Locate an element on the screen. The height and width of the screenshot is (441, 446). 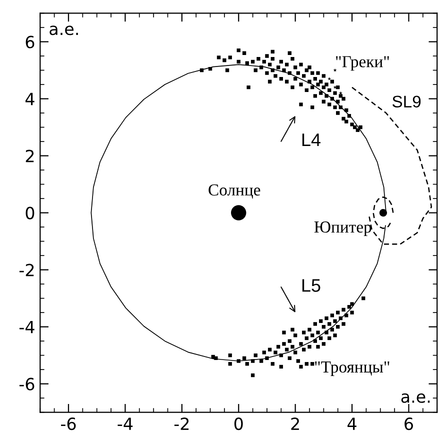
annotation: Солнце is located at coordinates (234, 191).